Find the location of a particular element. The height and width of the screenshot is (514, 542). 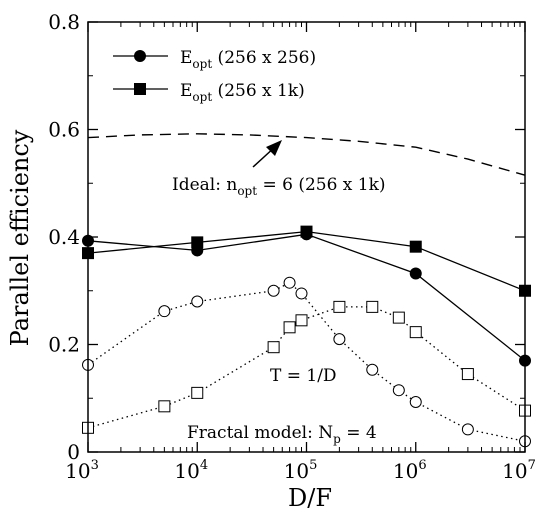

x-tick-exp: 4 is located at coordinates (204, 465).